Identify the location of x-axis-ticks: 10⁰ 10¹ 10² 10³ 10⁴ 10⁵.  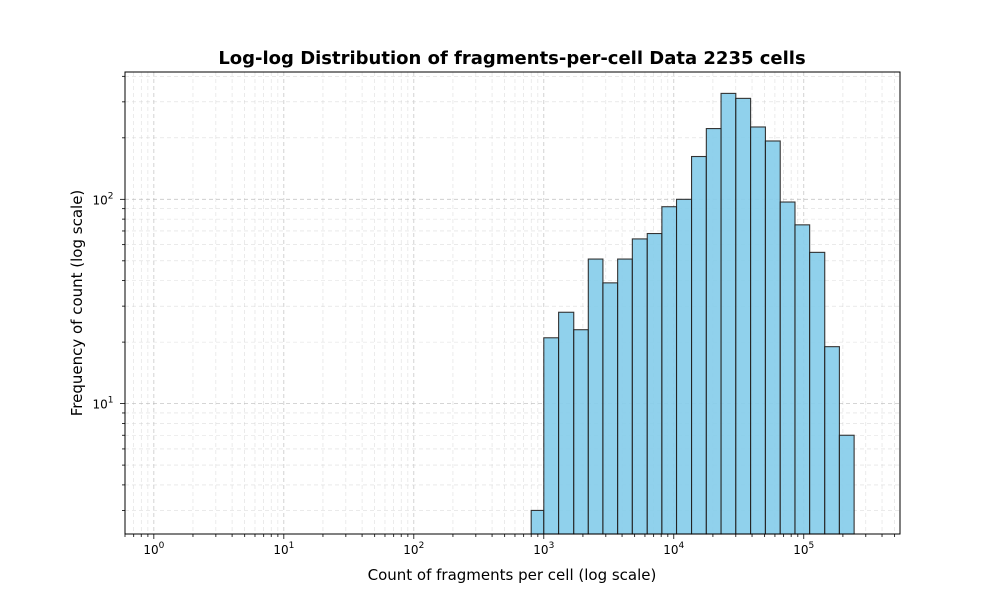
(510, 545).